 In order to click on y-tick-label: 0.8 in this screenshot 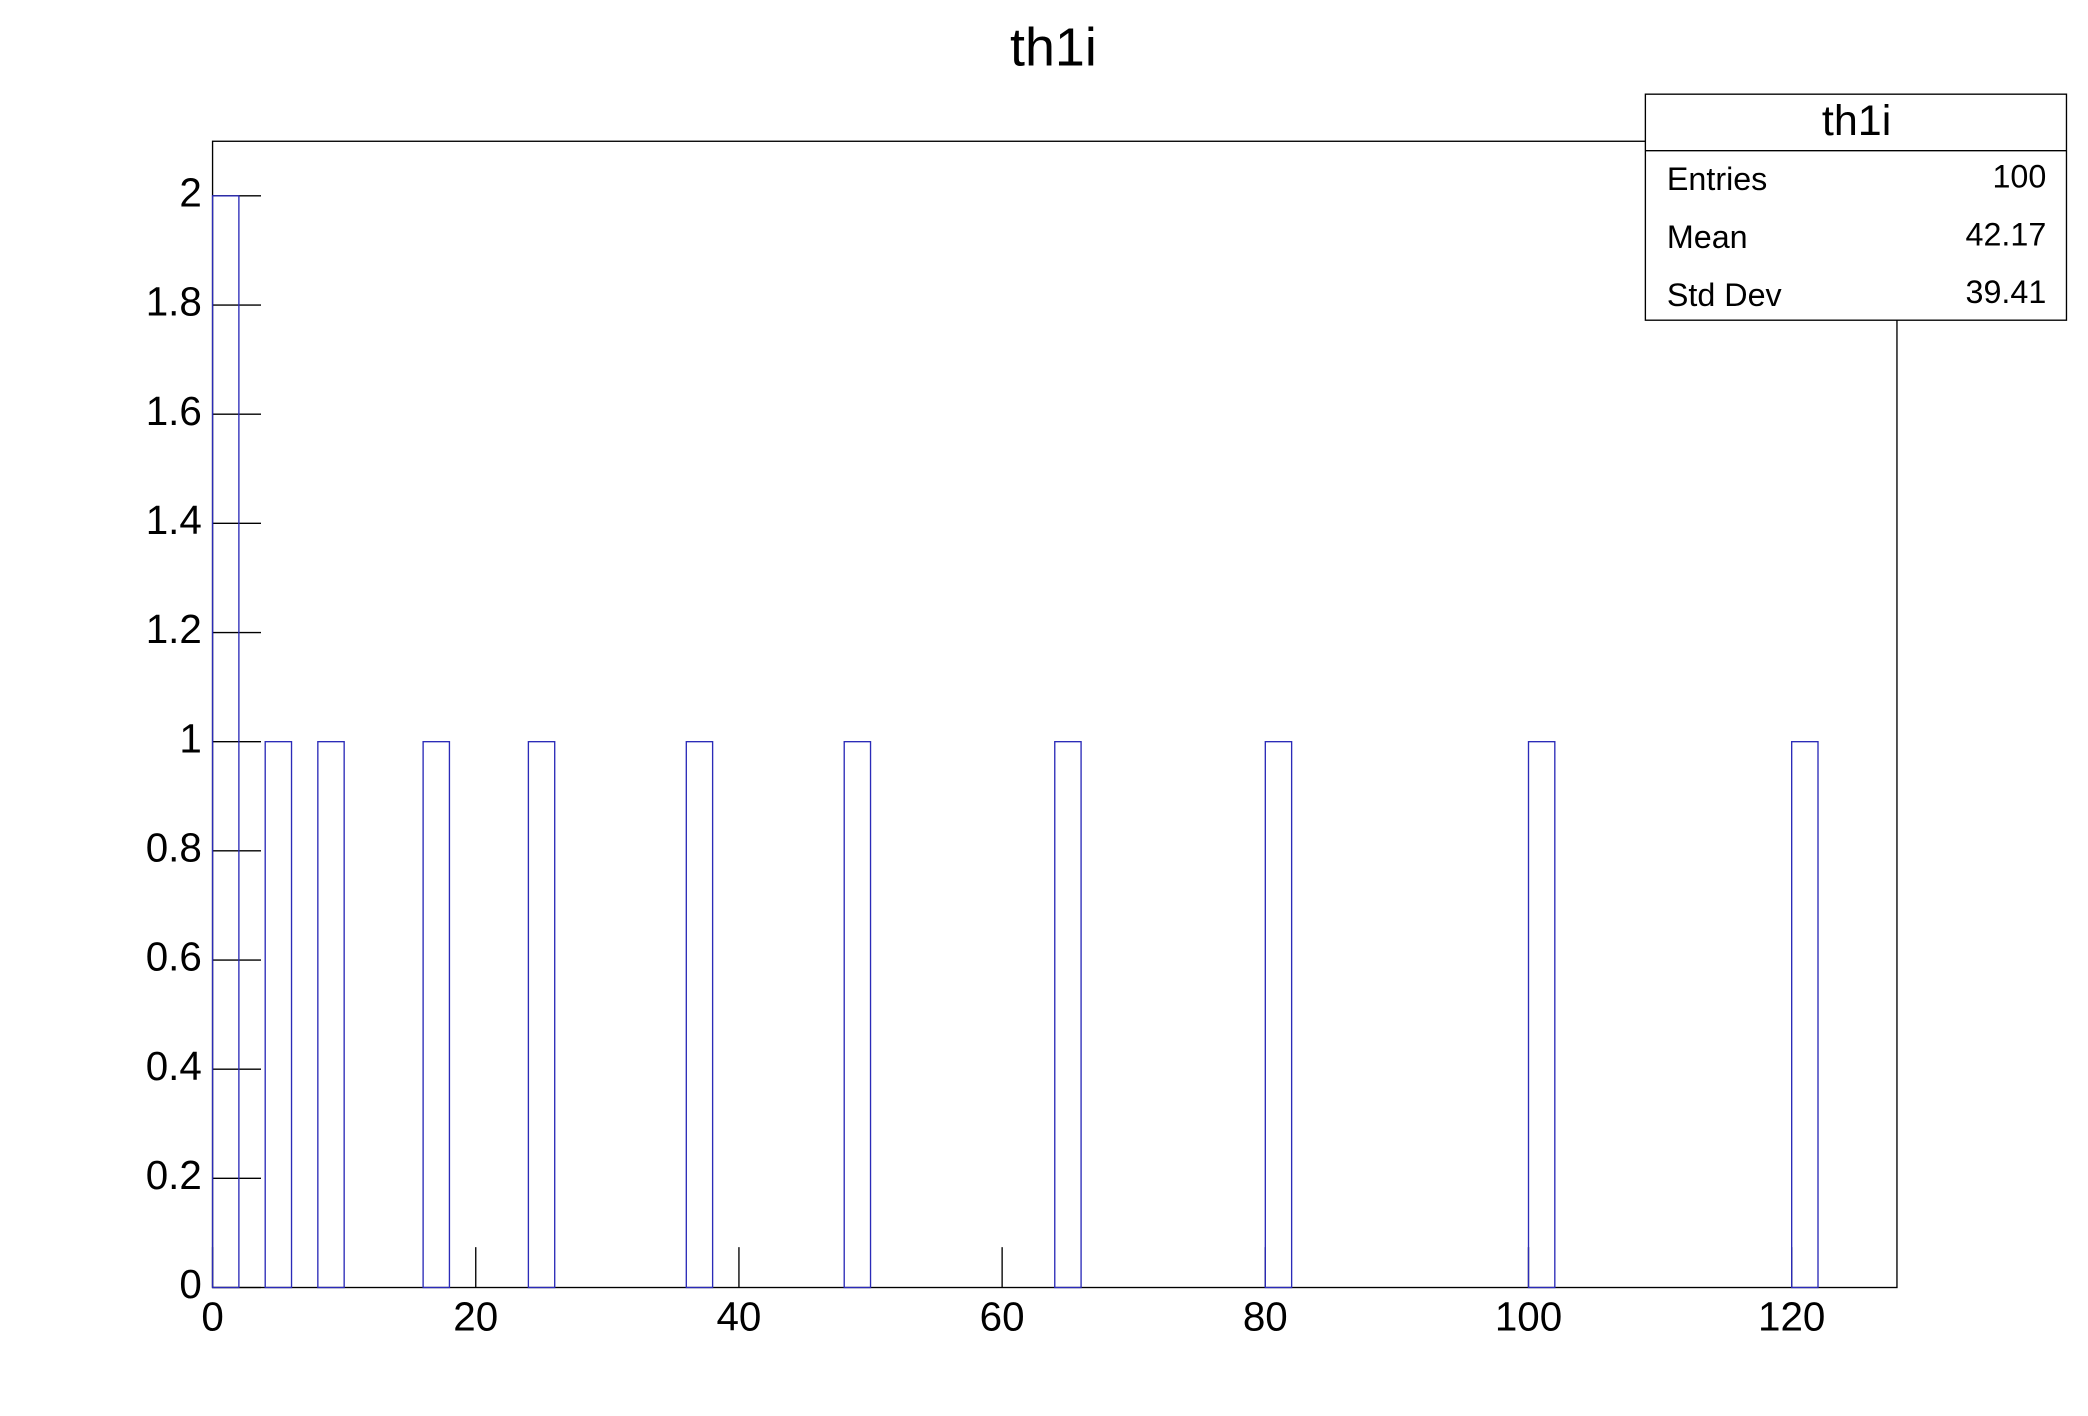, I will do `click(174, 848)`.